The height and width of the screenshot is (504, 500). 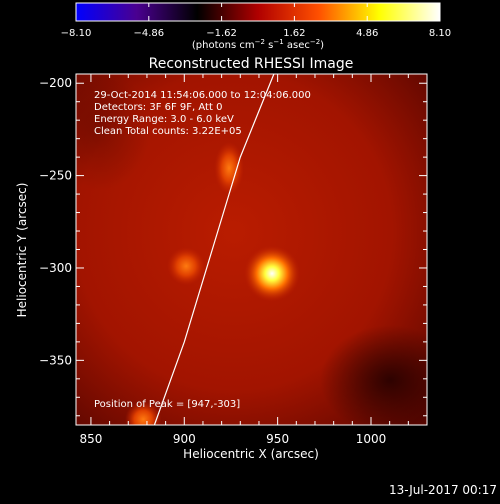 I want to click on colorbar-ticks, so click(x=258, y=12).